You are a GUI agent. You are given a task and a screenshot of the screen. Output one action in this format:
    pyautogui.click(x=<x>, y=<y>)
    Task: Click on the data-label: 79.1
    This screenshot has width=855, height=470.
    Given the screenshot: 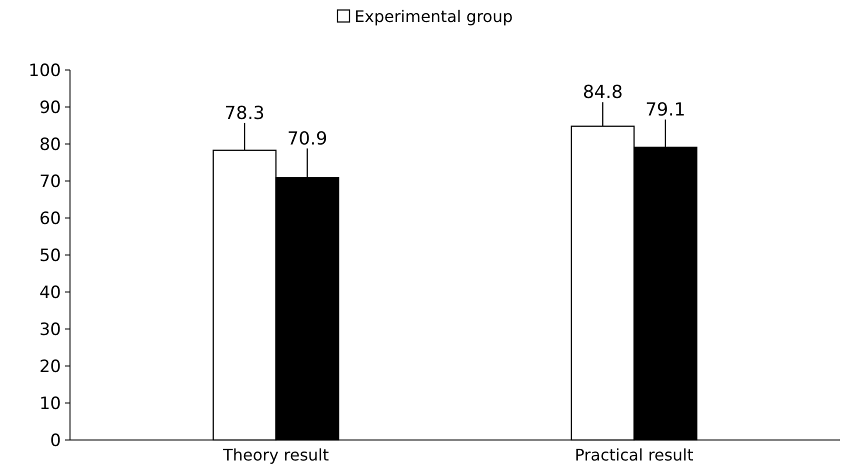 What is the action you would take?
    pyautogui.click(x=665, y=110)
    